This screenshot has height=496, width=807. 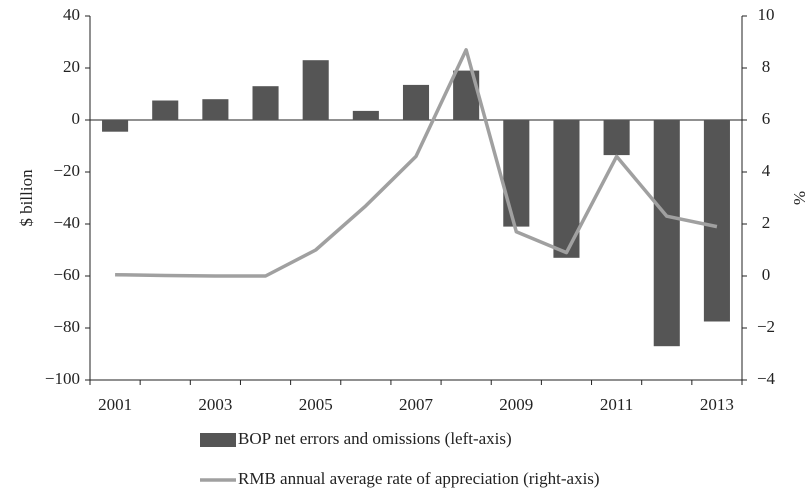 What do you see at coordinates (26, 198) in the screenshot?
I see `y-axis-label: $ billion` at bounding box center [26, 198].